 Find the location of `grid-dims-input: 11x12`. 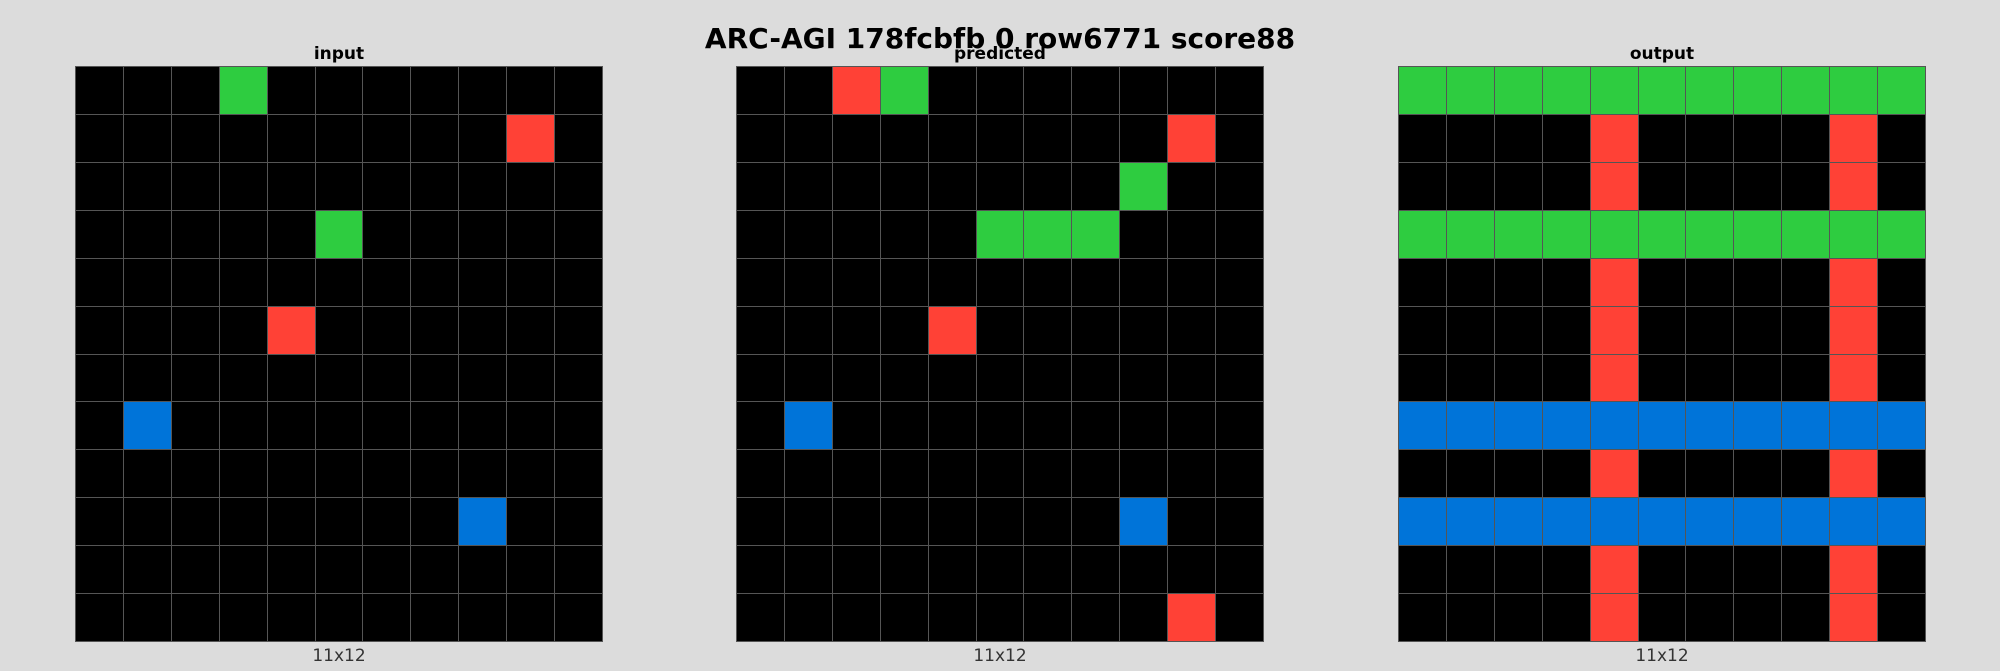

grid-dims-input: 11x12 is located at coordinates (339, 656).